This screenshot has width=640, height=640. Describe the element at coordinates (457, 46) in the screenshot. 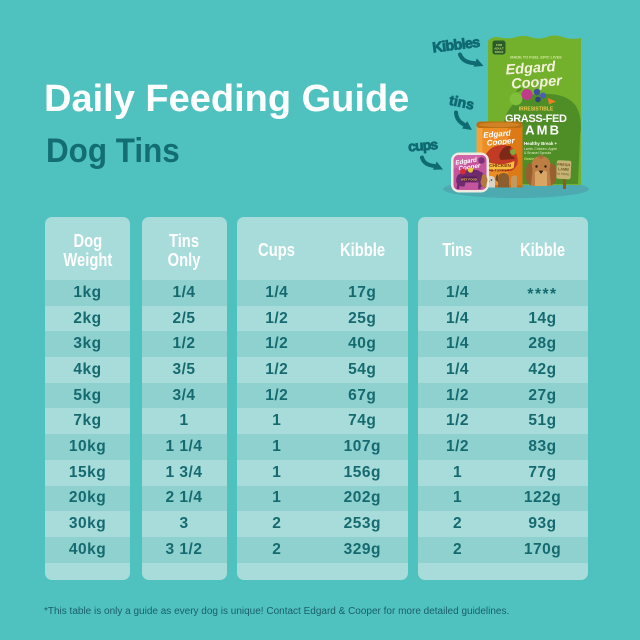

I see `svg-text: Kibbles` at that location.